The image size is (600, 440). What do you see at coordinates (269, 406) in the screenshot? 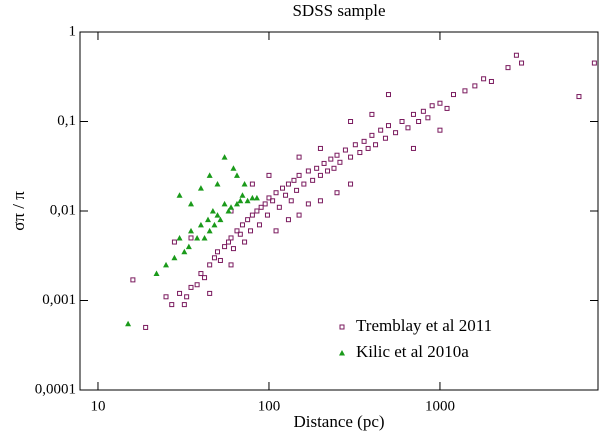
I see `x-tick-label: 100` at bounding box center [269, 406].